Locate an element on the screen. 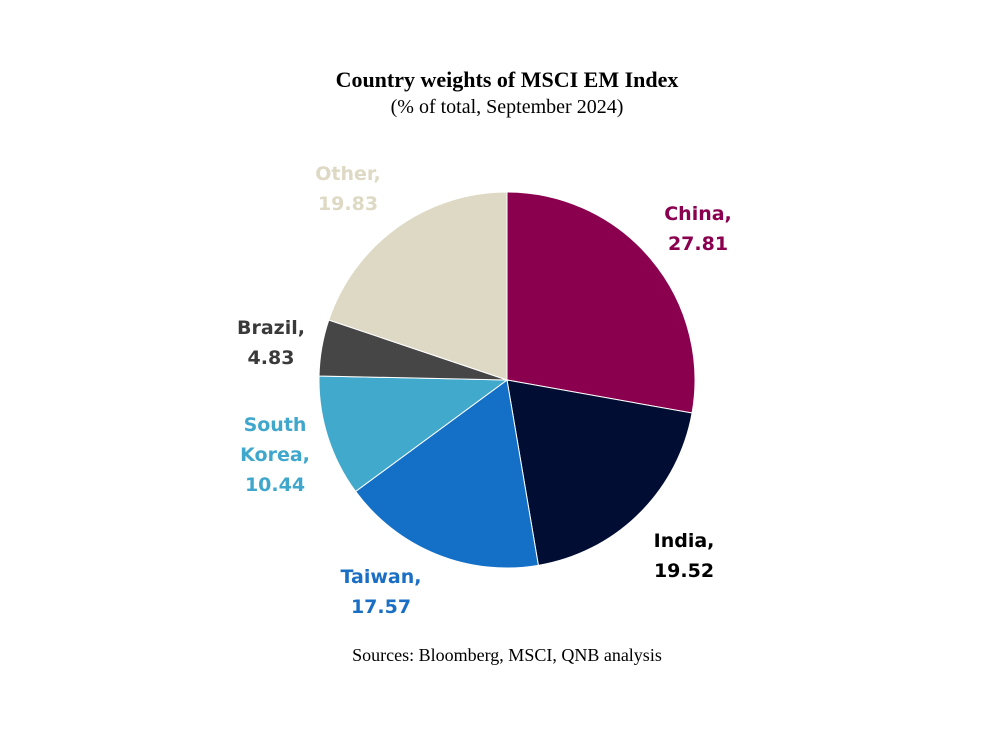 The height and width of the screenshot is (750, 1000). slice-label-line: 17.57 is located at coordinates (381, 607).